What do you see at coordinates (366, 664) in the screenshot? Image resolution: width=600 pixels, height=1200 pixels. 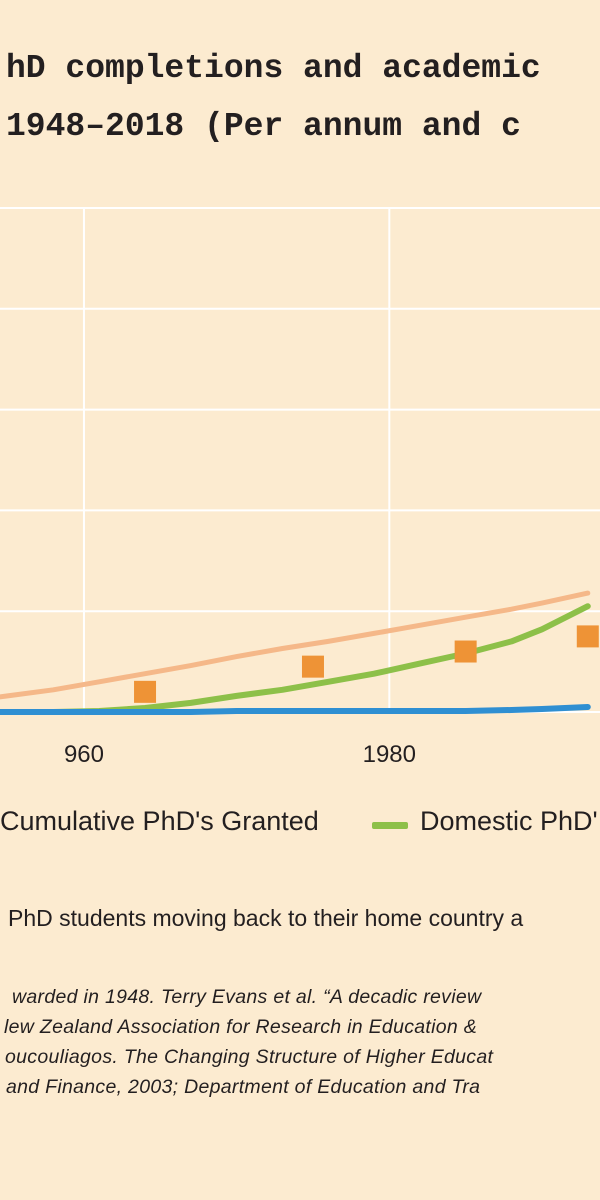 I see `series-markers` at bounding box center [366, 664].